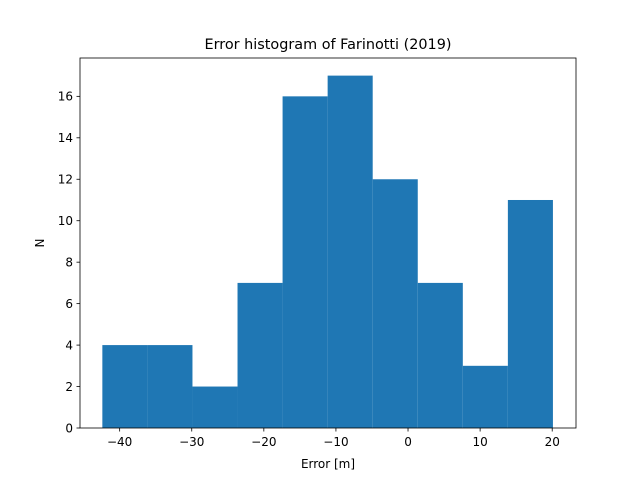  What do you see at coordinates (69, 428) in the screenshot?
I see `y-tick-label: 0` at bounding box center [69, 428].